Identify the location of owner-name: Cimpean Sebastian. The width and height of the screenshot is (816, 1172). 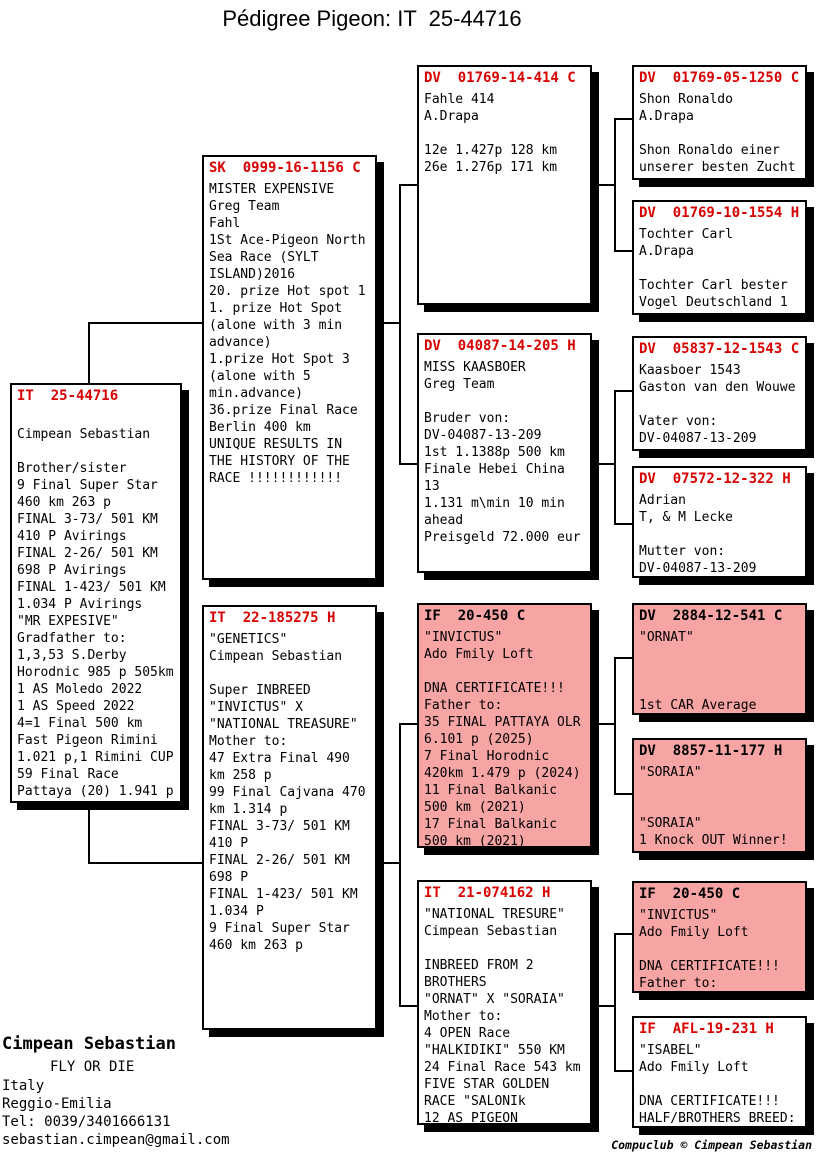
(89, 1044).